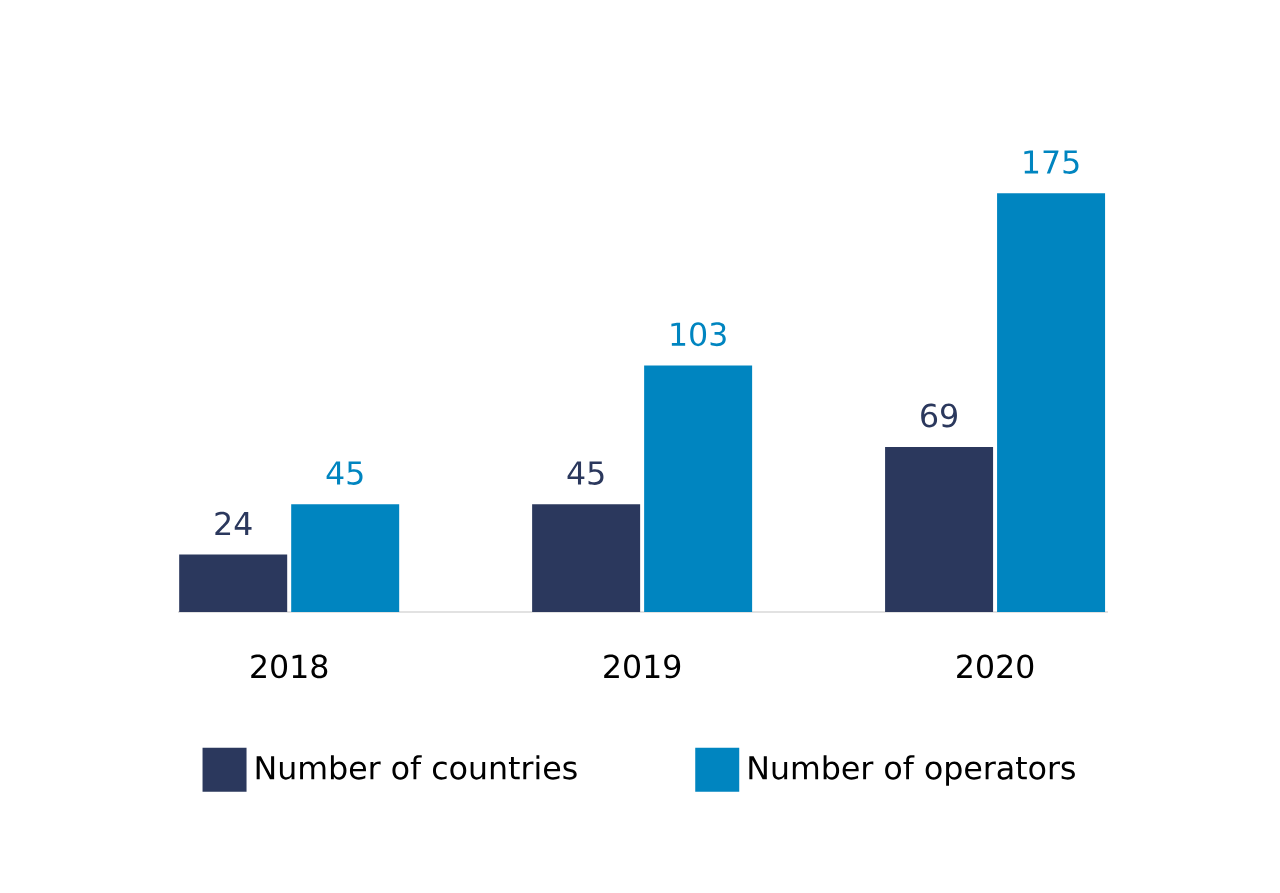  What do you see at coordinates (642, 666) in the screenshot?
I see `x-tick-label: 2019` at bounding box center [642, 666].